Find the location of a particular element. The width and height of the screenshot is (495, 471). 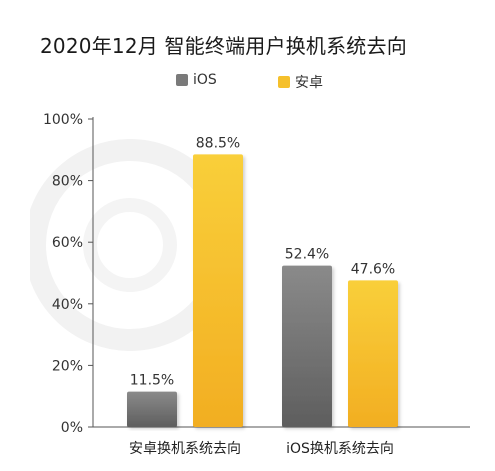

legend-label-android: 安卓 is located at coordinates (309, 83).